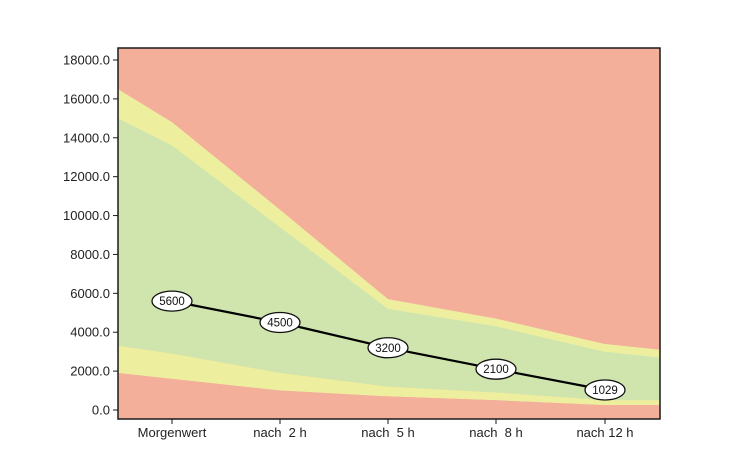 This screenshot has height=472, width=742. Describe the element at coordinates (172, 432) in the screenshot. I see `x-tick-label: Morgenwert` at that location.